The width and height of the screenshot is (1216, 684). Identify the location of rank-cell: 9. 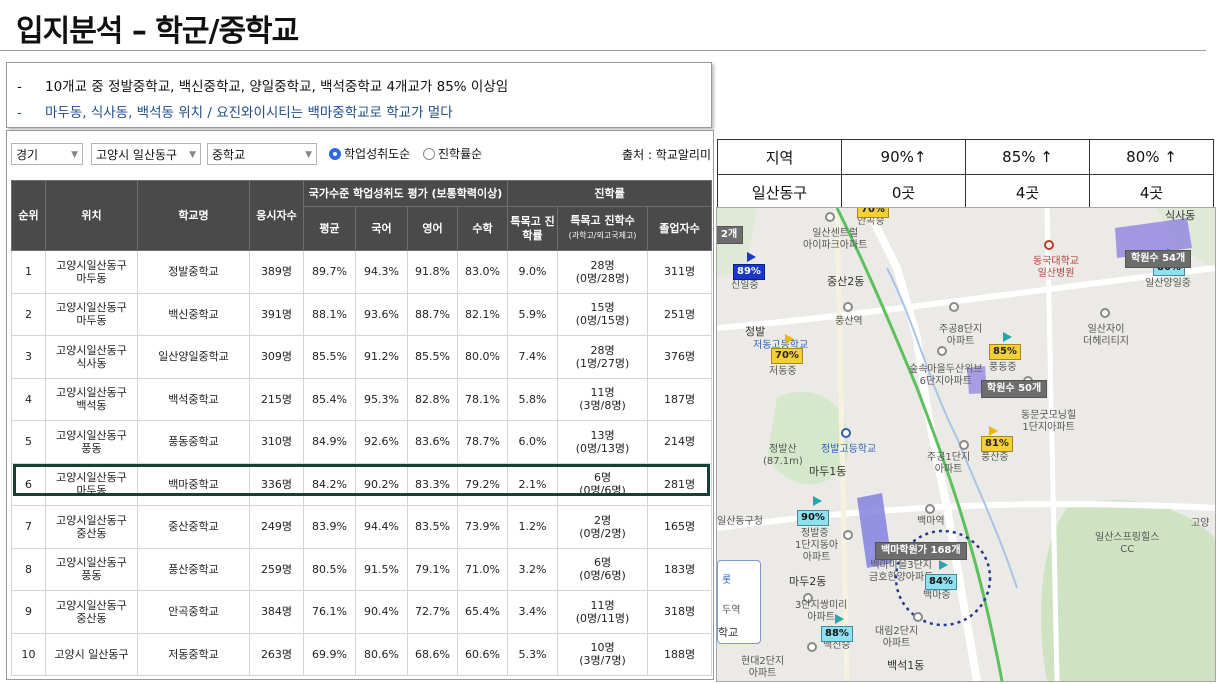
(28, 612).